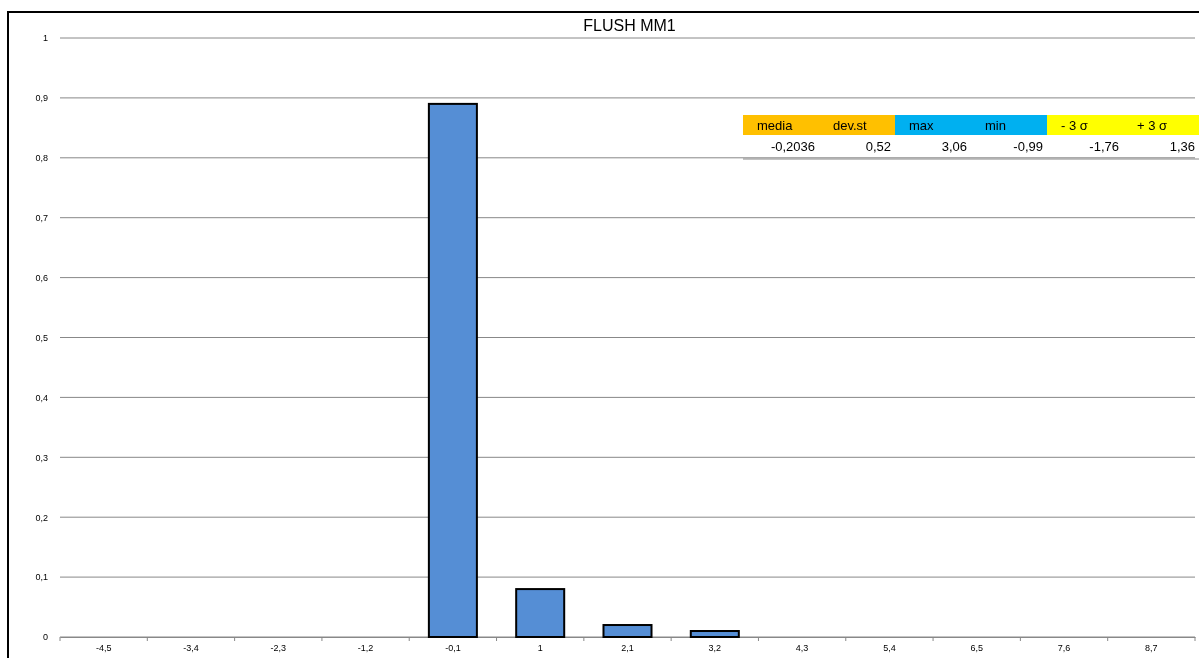 Image resolution: width=1199 pixels, height=658 pixels. What do you see at coordinates (627, 648) in the screenshot?
I see `x-tick-label: 2,1` at bounding box center [627, 648].